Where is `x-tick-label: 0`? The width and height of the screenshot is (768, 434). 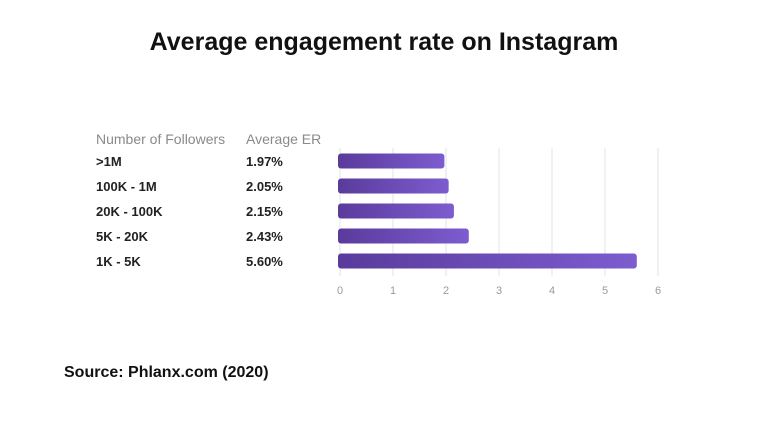
x-tick-label: 0 is located at coordinates (340, 291).